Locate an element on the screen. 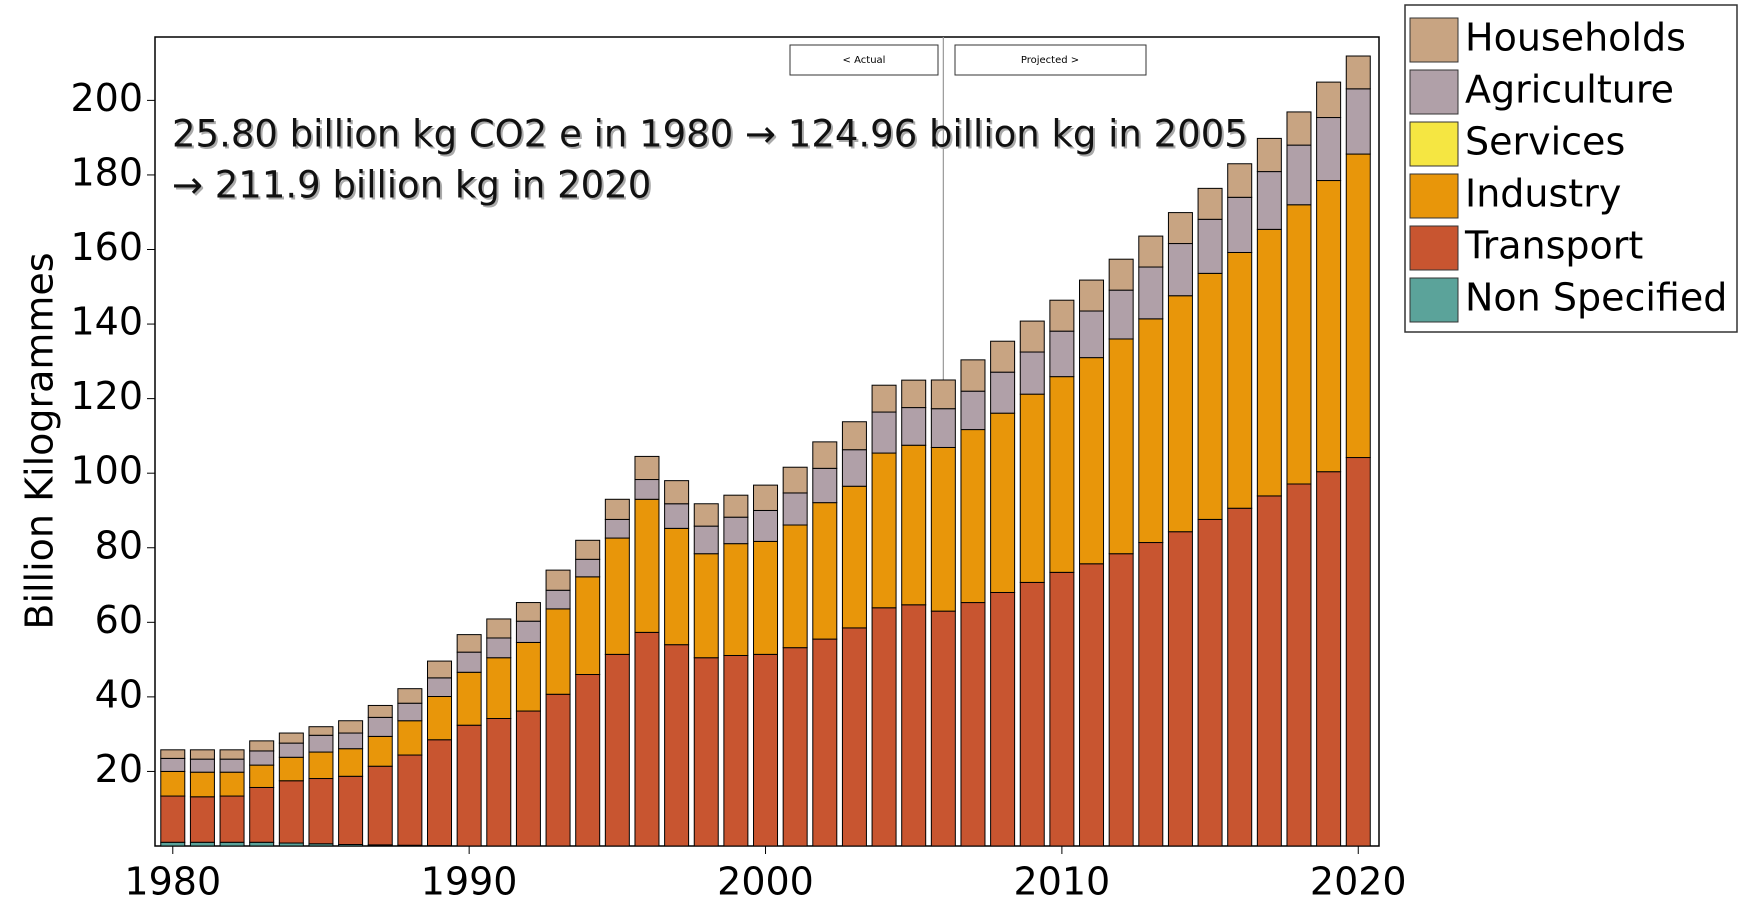 The width and height of the screenshot is (1738, 905). x-tick-label: 2020 is located at coordinates (1358, 882).